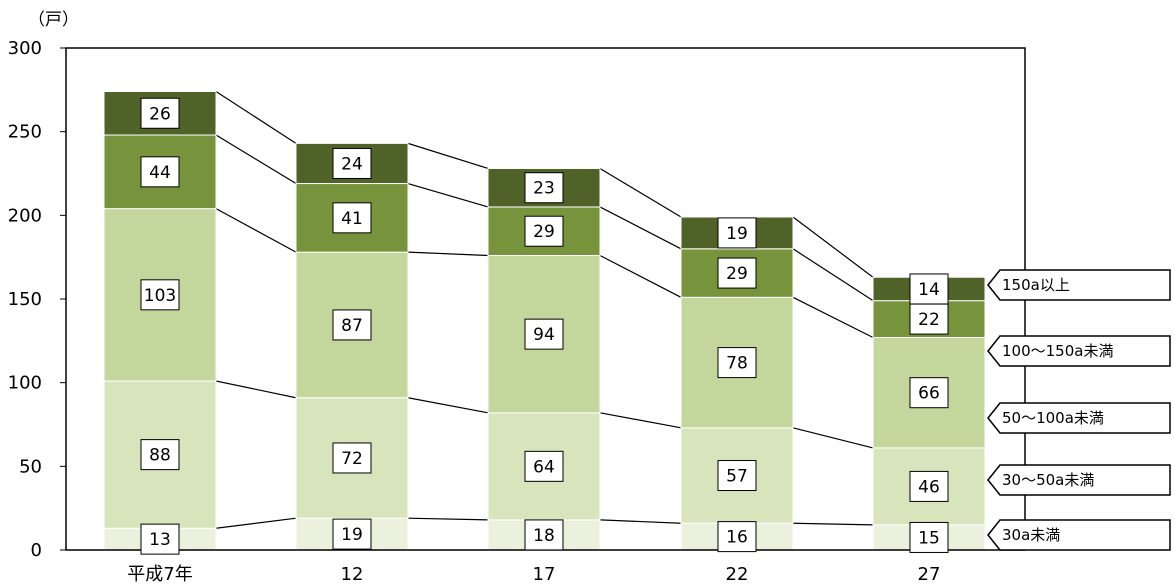 The height and width of the screenshot is (588, 1175). I want to click on legend-label: 100〜150a未満, so click(1057, 351).